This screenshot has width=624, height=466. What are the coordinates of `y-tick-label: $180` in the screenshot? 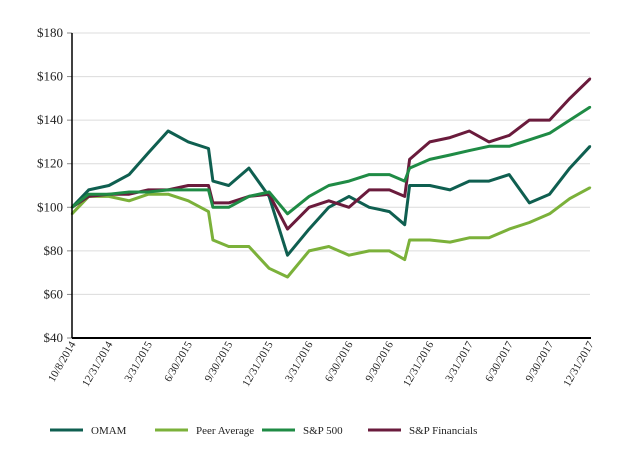 It's located at (50, 32).